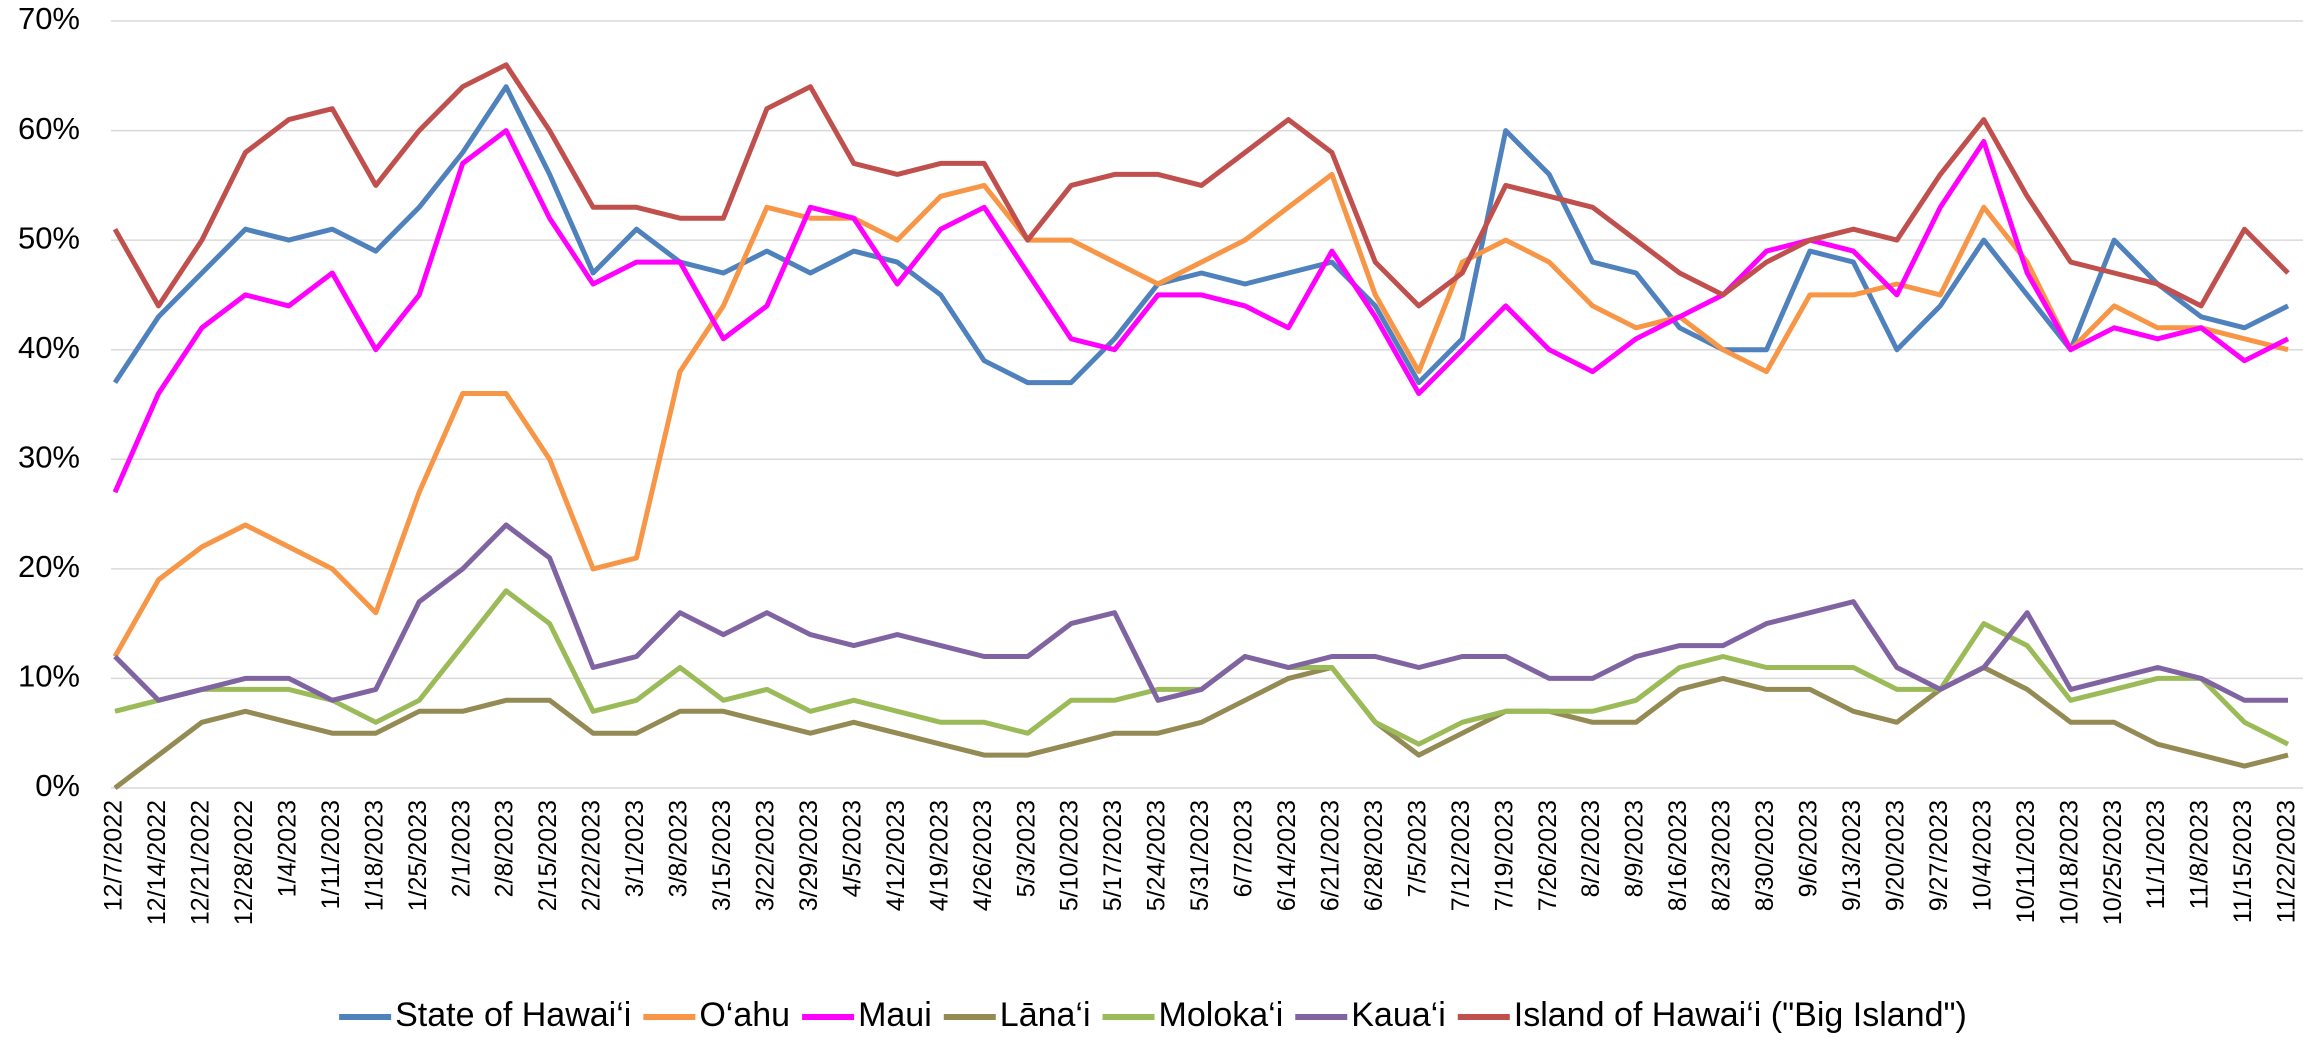  I want to click on x-tick-label: 1/25/2023, so click(418, 855).